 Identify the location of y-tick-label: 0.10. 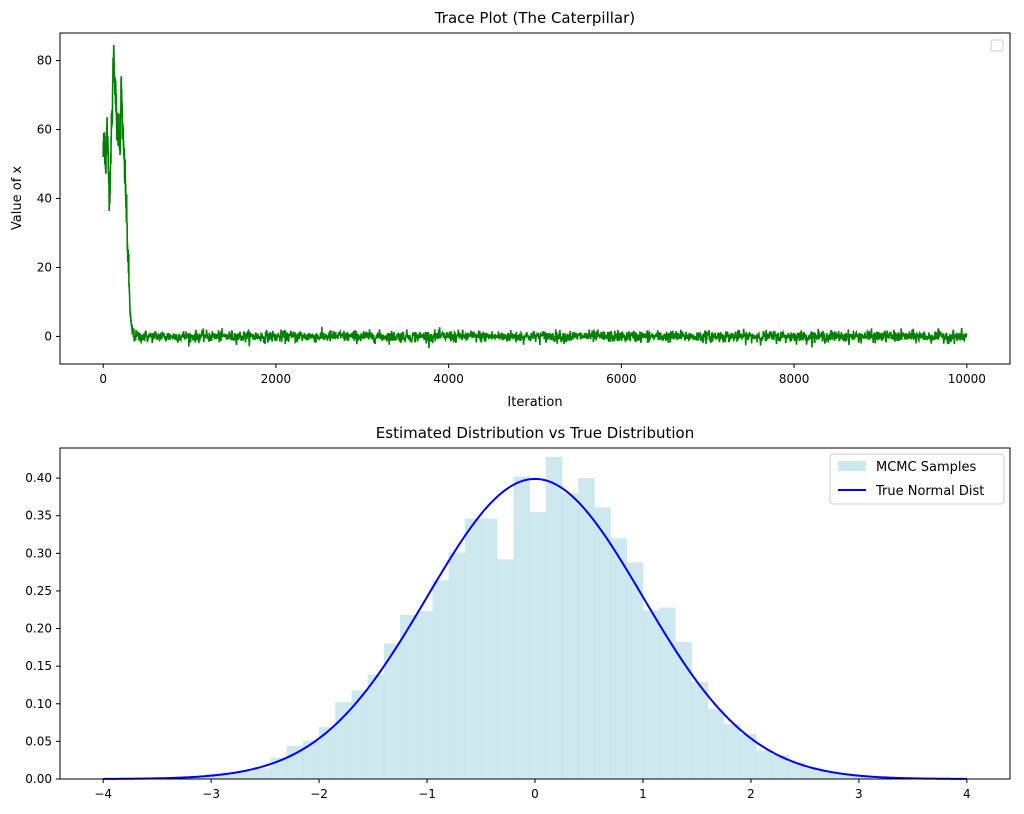
(38, 704).